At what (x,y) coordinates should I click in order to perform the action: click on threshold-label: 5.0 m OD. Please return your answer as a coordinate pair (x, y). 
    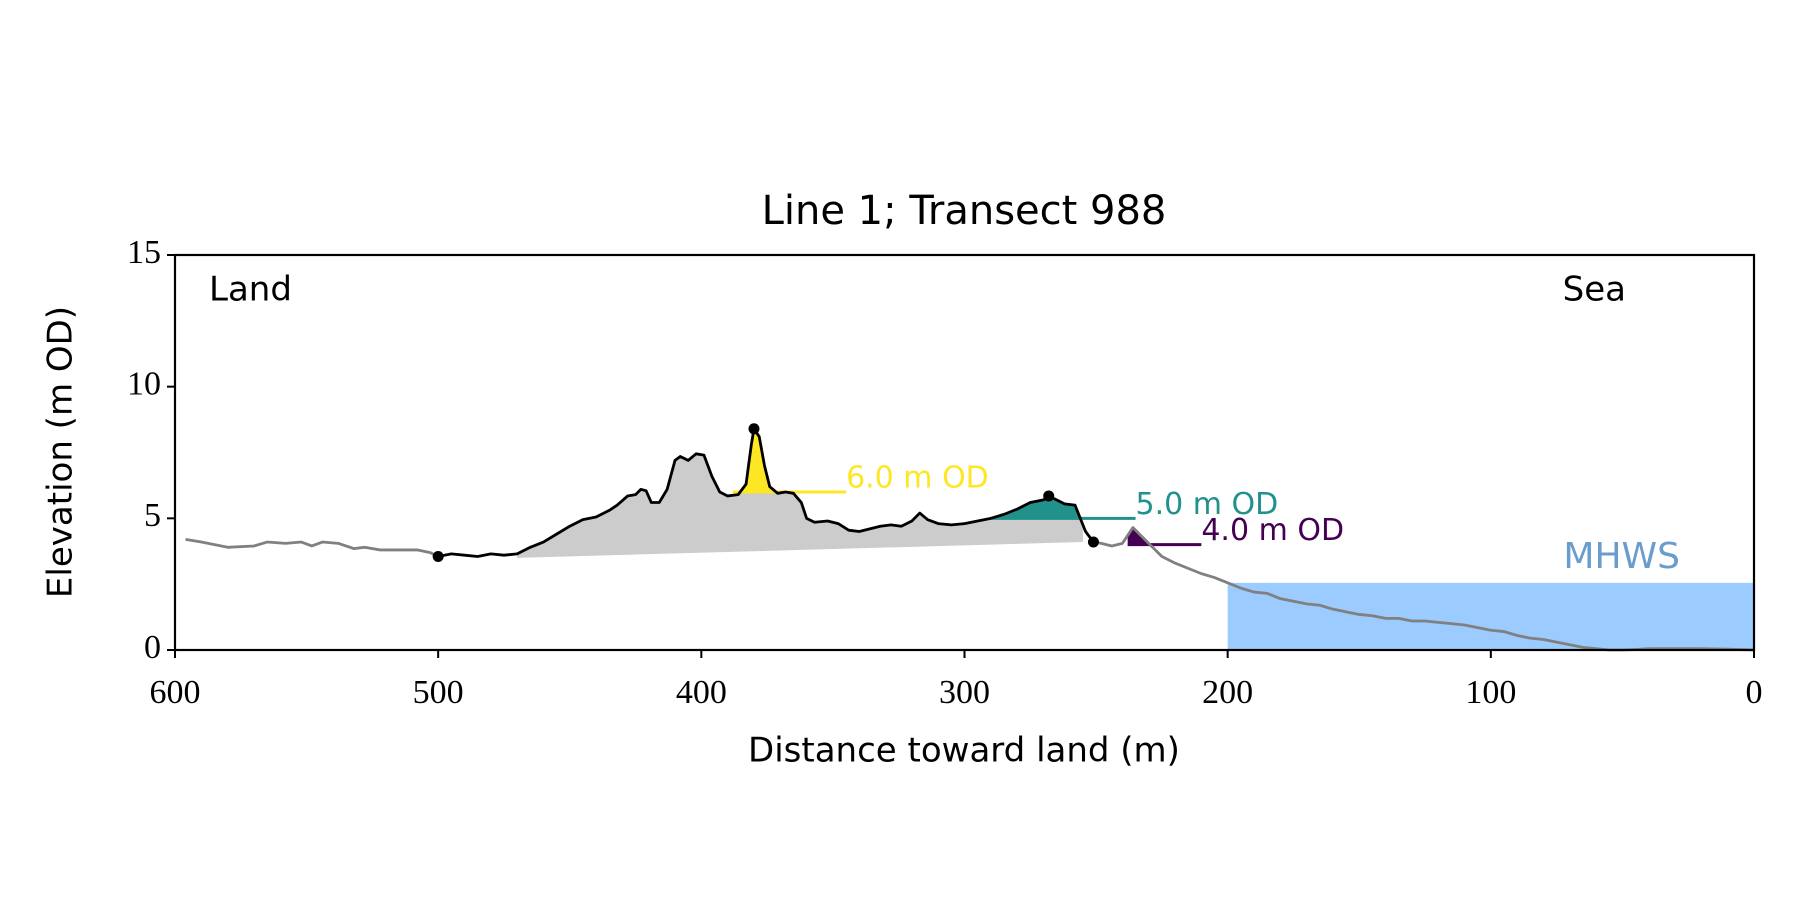
    Looking at the image, I should click on (1207, 504).